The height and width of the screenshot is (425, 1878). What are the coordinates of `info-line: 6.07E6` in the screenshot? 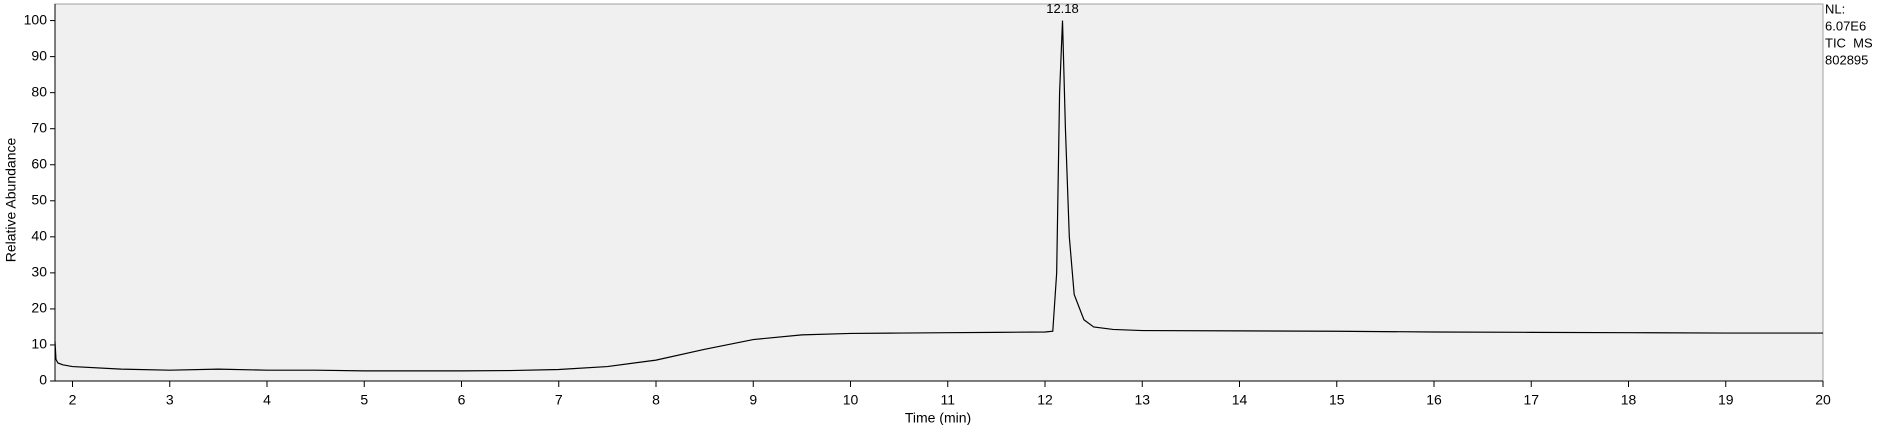 It's located at (1845, 25).